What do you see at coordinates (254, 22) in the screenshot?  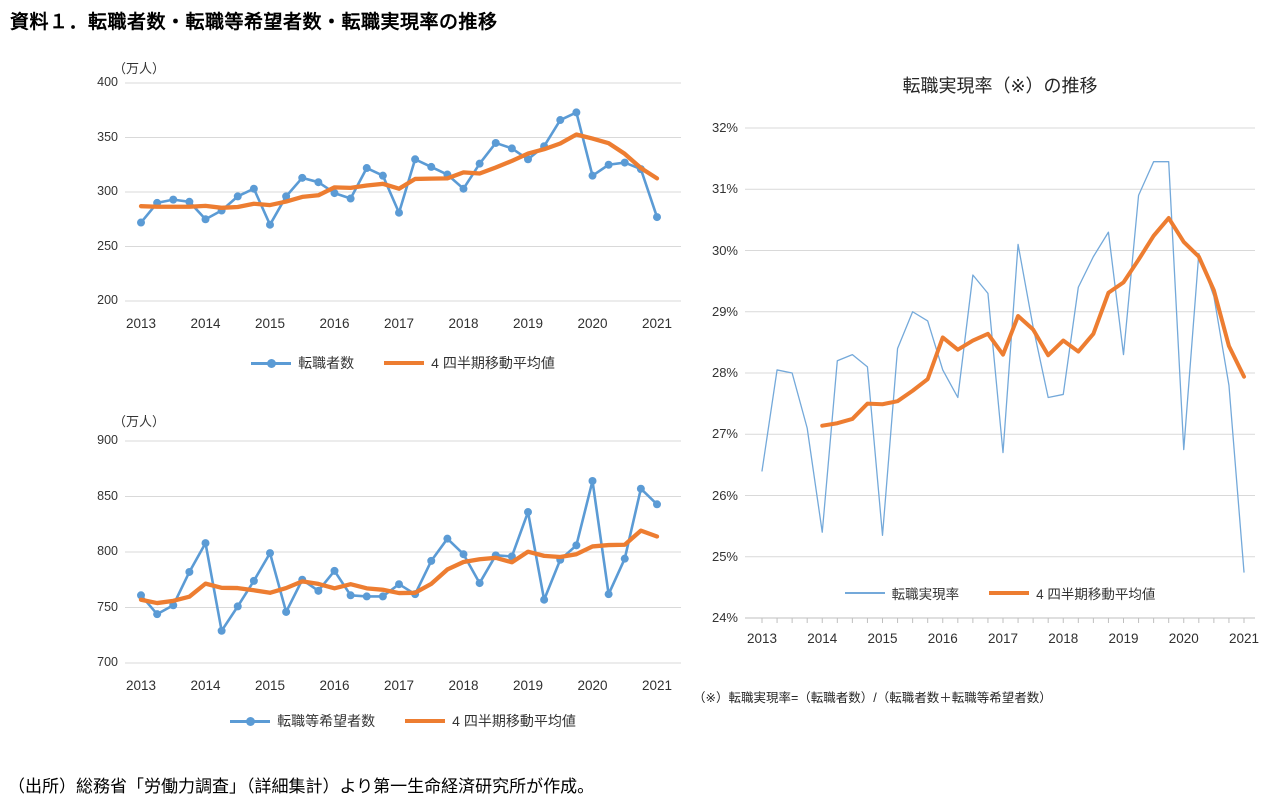 I see `page-title: 資料１．転職者数・転職等希望者数・転職実現率の推移` at bounding box center [254, 22].